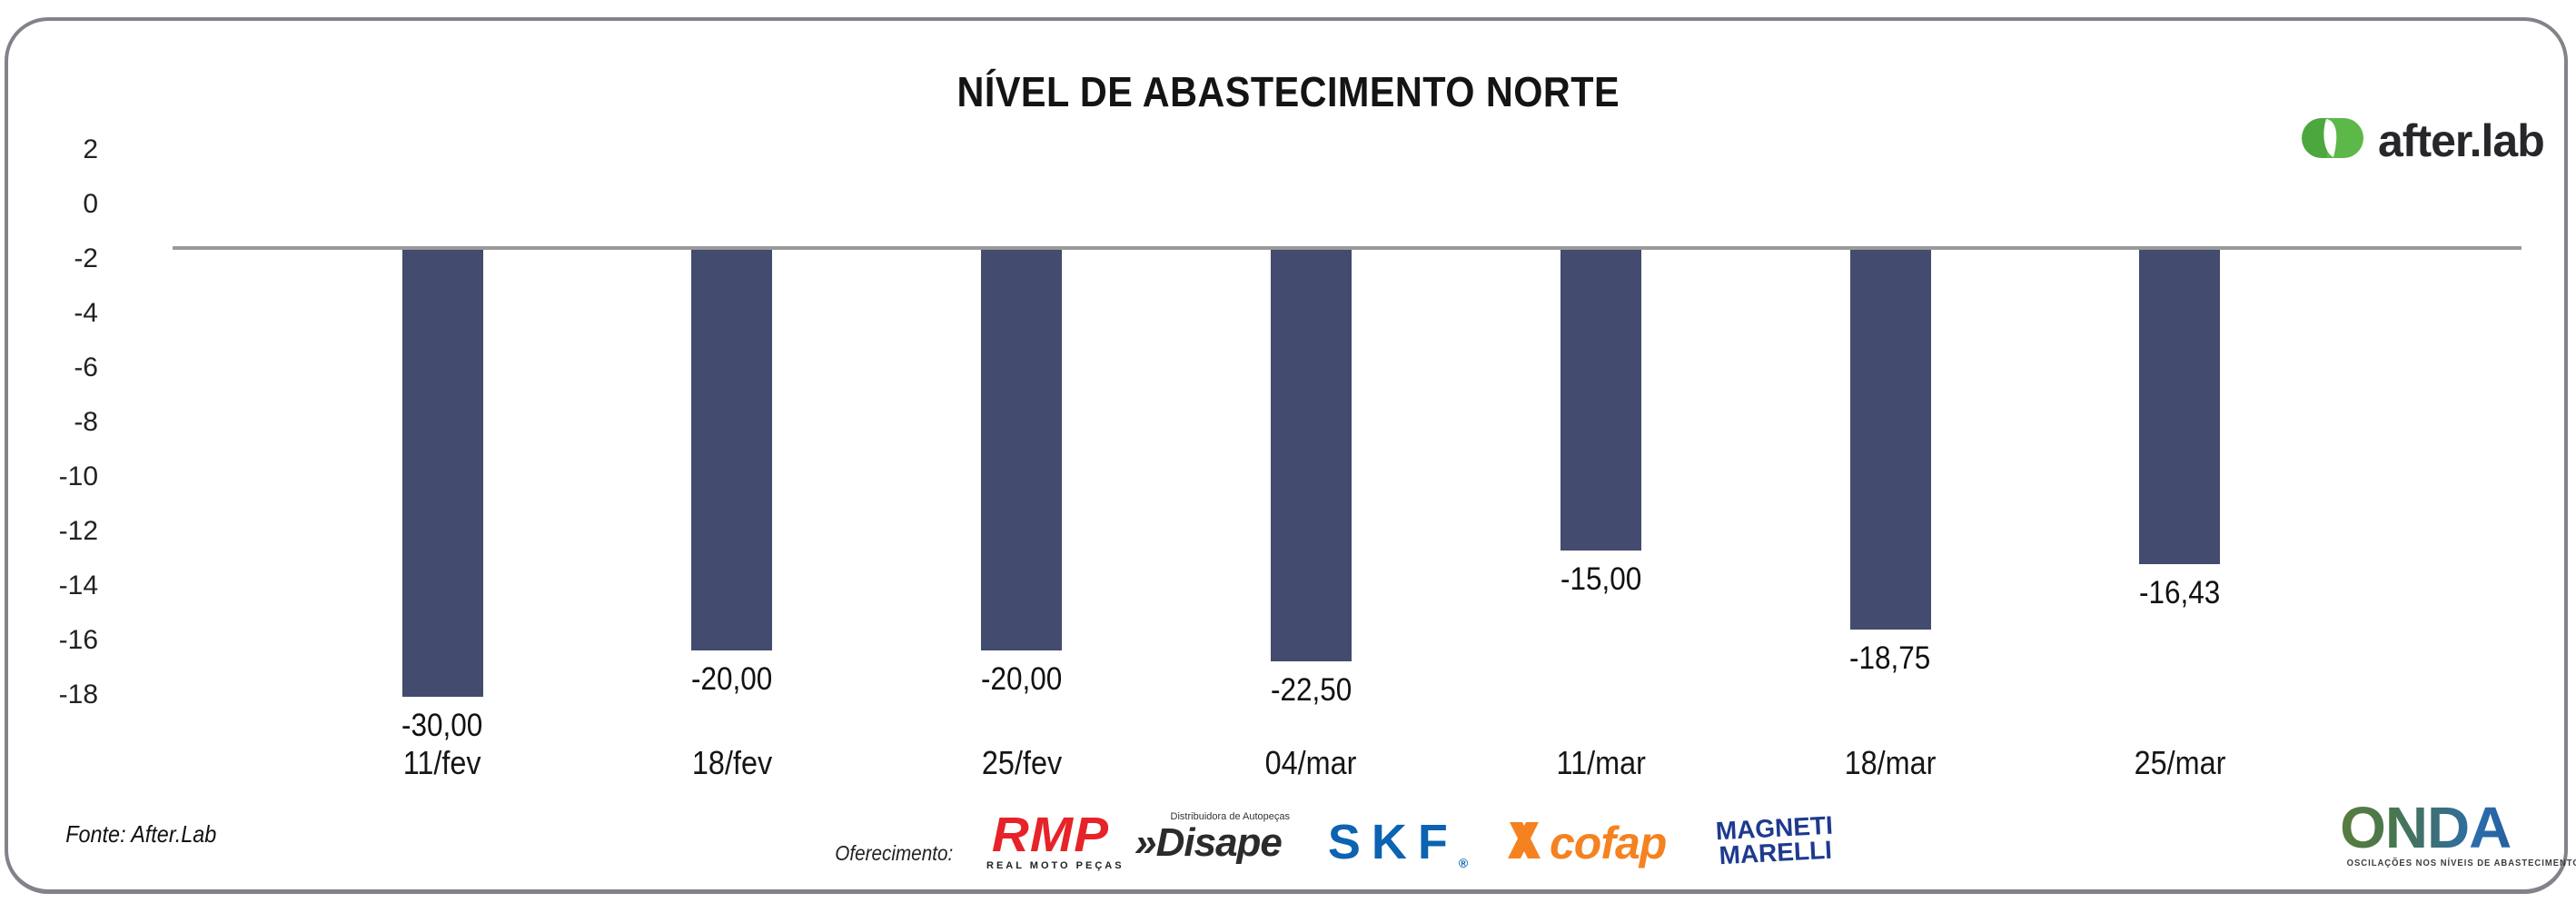 This screenshot has width=2576, height=903. I want to click on y-axis-tick-label: -2, so click(86, 258).